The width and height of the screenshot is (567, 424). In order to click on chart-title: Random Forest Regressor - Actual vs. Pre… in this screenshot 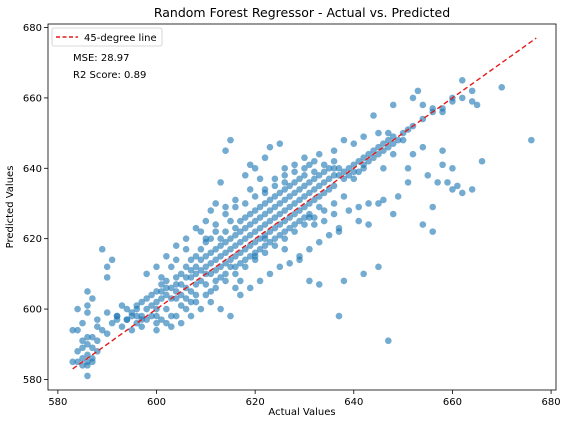, I will do `click(302, 12)`.